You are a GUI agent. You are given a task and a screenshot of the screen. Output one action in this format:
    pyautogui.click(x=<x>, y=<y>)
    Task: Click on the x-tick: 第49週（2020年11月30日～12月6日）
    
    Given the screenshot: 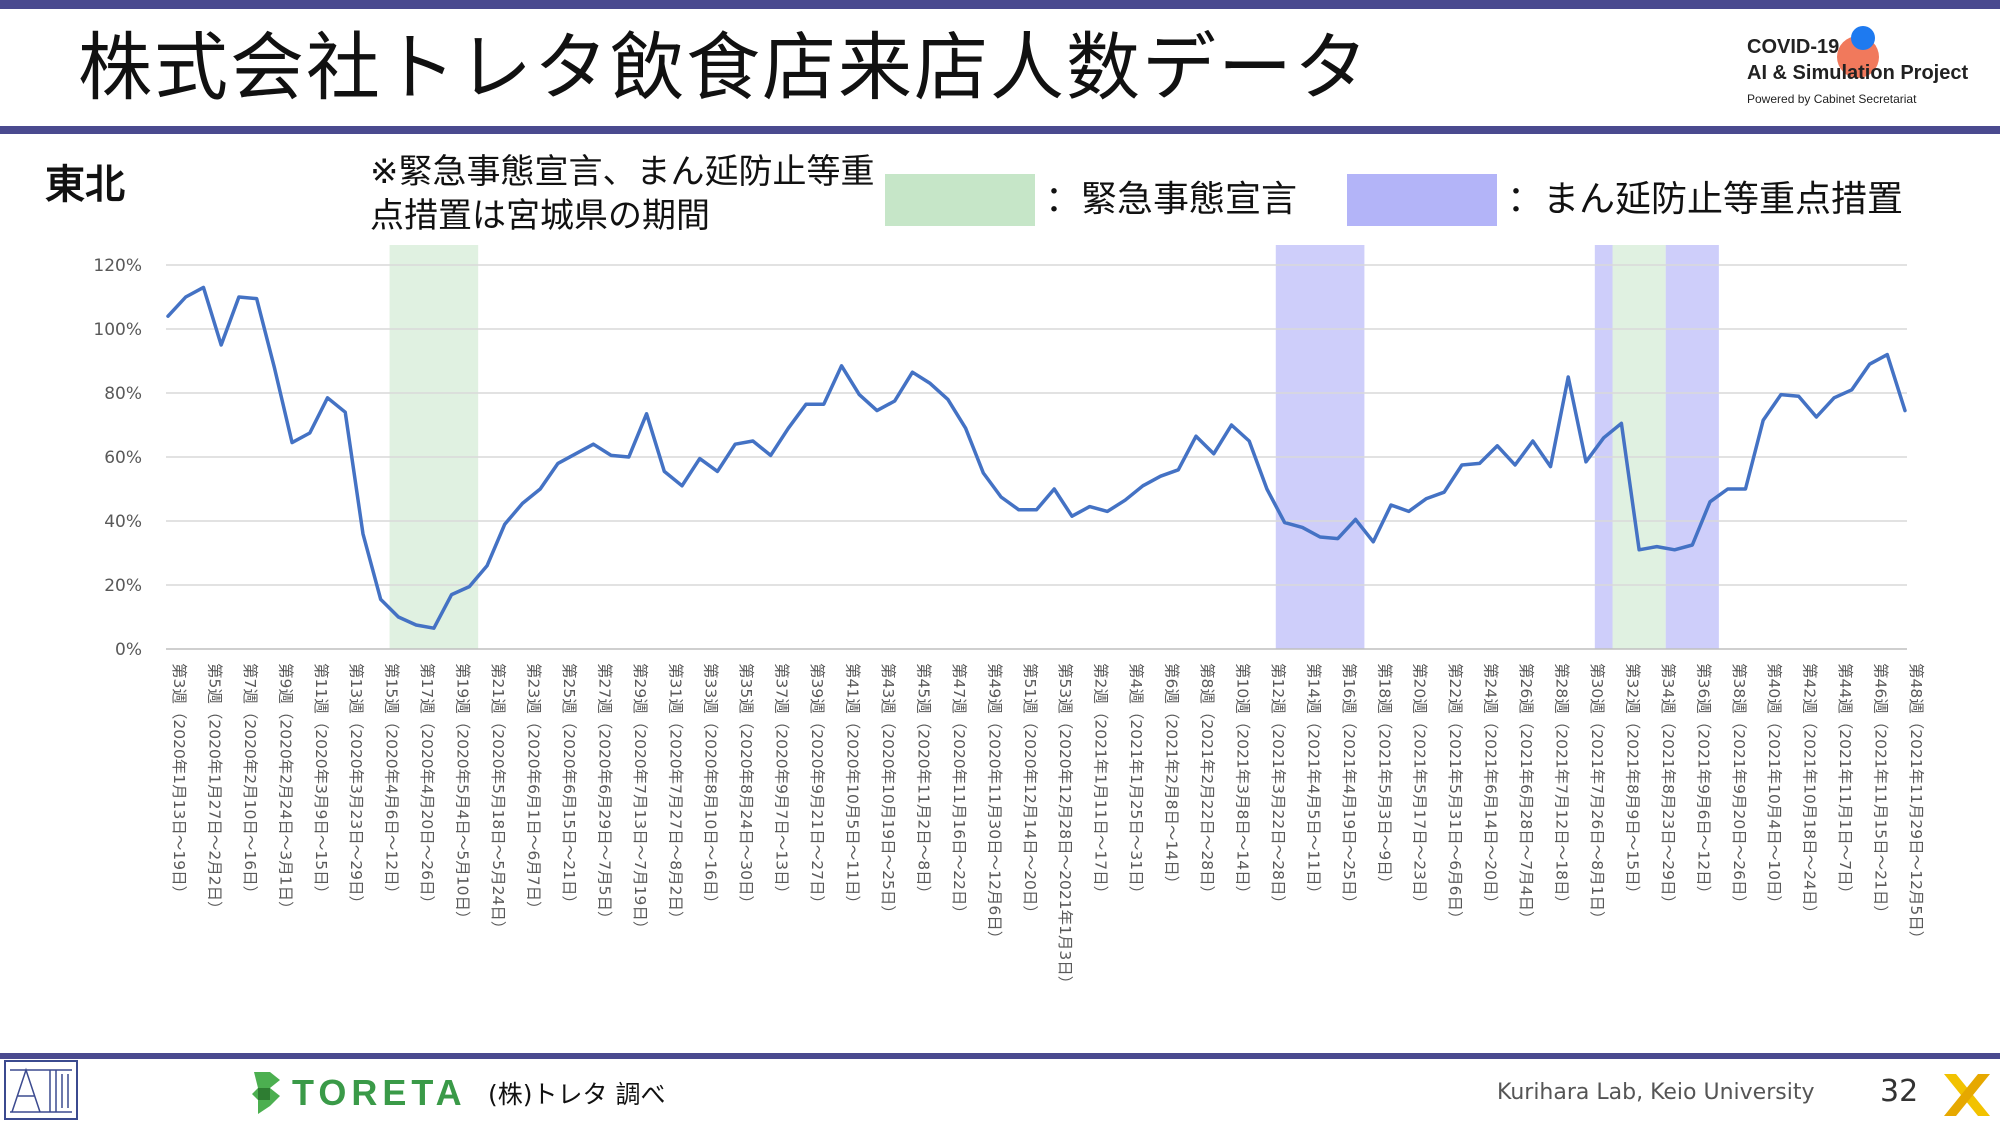 What is the action you would take?
    pyautogui.click(x=994, y=804)
    